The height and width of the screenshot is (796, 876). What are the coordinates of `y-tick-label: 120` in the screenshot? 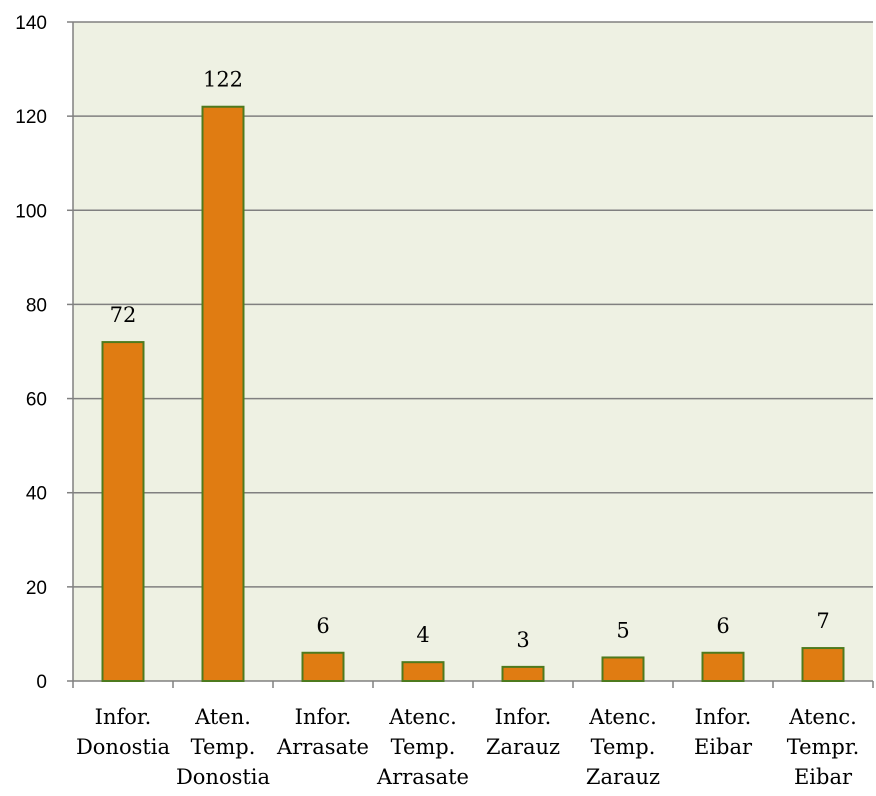 It's located at (31, 117).